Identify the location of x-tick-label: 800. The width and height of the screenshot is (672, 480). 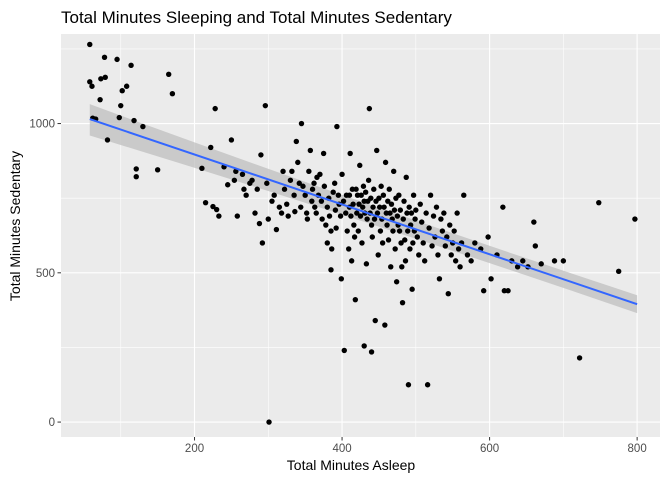
(637, 449).